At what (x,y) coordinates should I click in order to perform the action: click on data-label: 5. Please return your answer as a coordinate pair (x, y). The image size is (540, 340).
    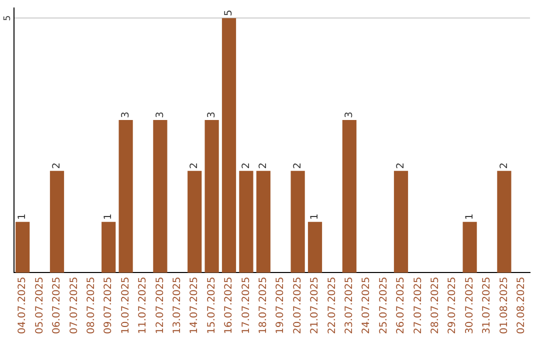
    Looking at the image, I should click on (229, 13).